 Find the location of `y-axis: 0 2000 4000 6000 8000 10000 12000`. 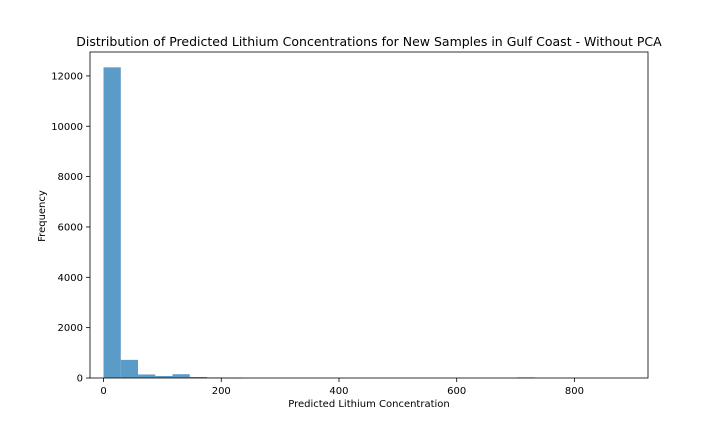

y-axis: 0 2000 4000 6000 8000 10000 12000 is located at coordinates (70, 228).